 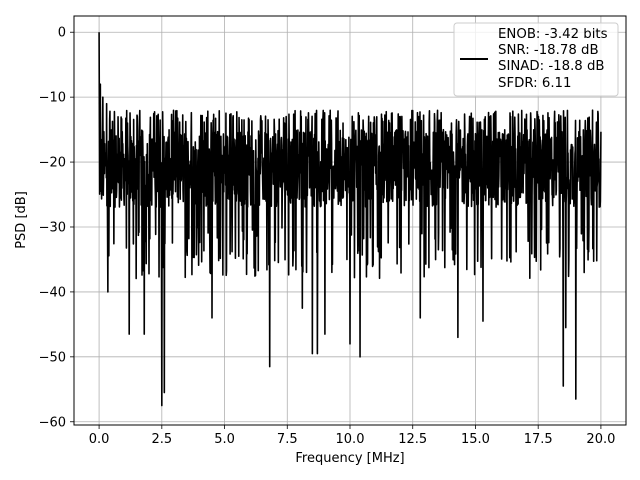 What do you see at coordinates (52, 163) in the screenshot?
I see `y-tick-label: −20` at bounding box center [52, 163].